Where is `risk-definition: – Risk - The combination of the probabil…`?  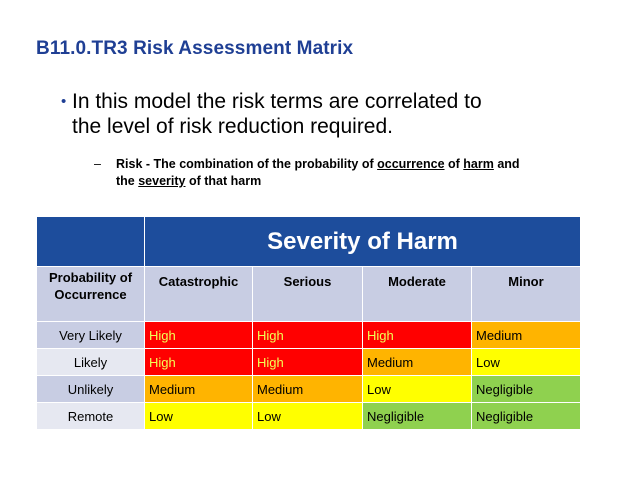
risk-definition: – Risk - The combination of the probabil… is located at coordinates (345, 173).